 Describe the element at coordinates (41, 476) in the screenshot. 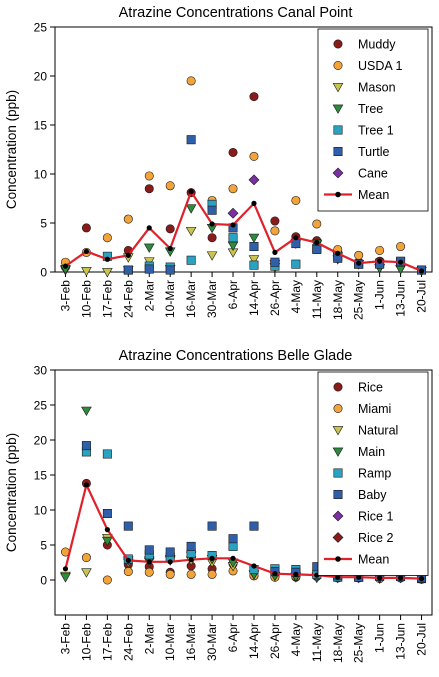

I see `y-tick-label: 15` at that location.